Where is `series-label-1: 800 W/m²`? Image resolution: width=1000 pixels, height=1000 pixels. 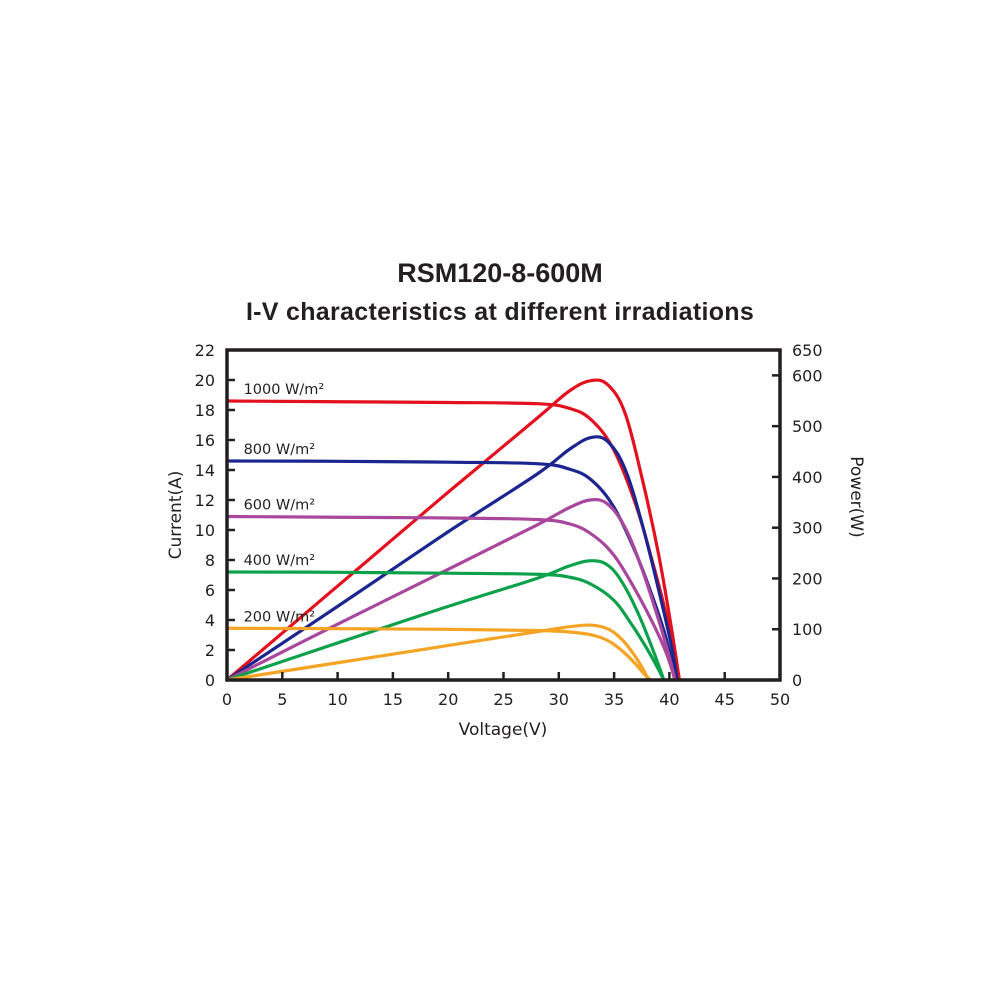
series-label-1: 800 W/m² is located at coordinates (279, 450).